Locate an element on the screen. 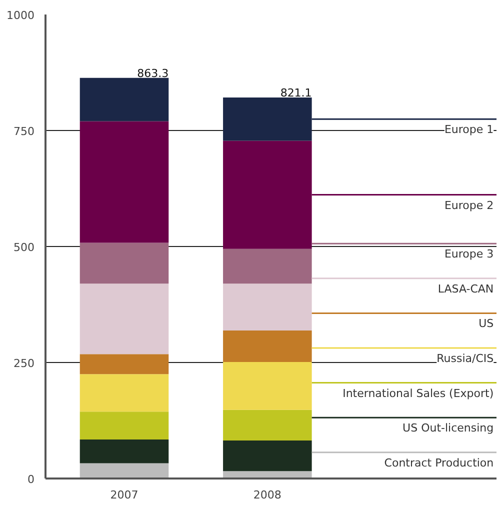  x-tick-label: 2008 is located at coordinates (267, 495).